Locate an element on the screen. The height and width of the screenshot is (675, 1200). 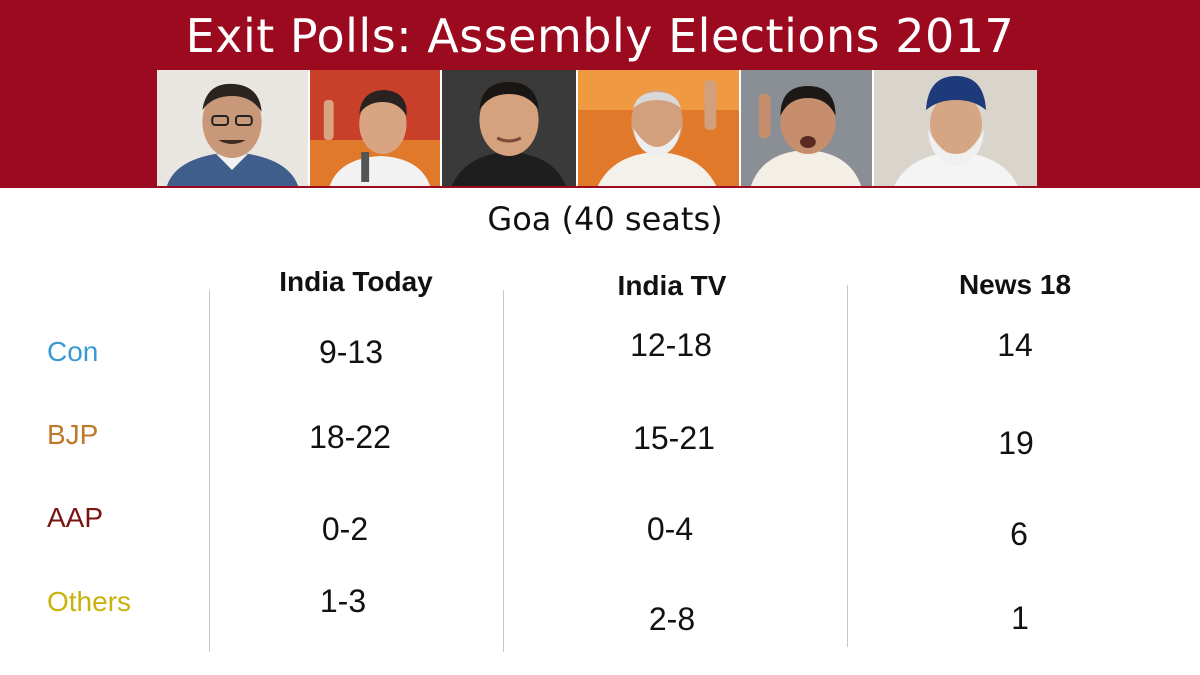
party-label-con: Con is located at coordinates (73, 351).